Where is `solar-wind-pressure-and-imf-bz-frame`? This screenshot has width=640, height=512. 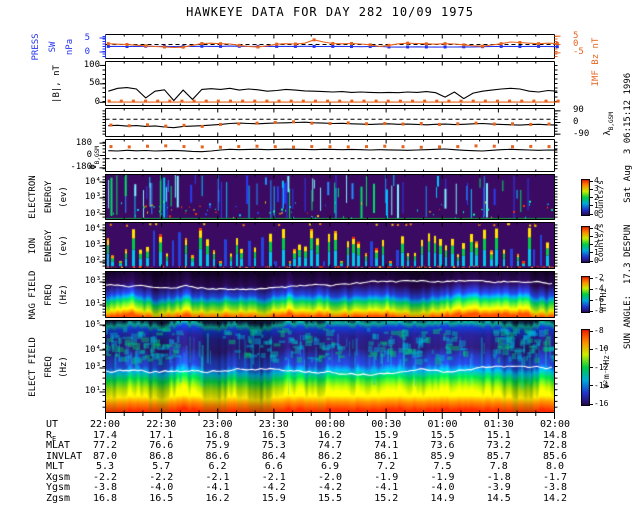
solar-wind-pressure-and-imf-bz-frame is located at coordinates (330, 46).